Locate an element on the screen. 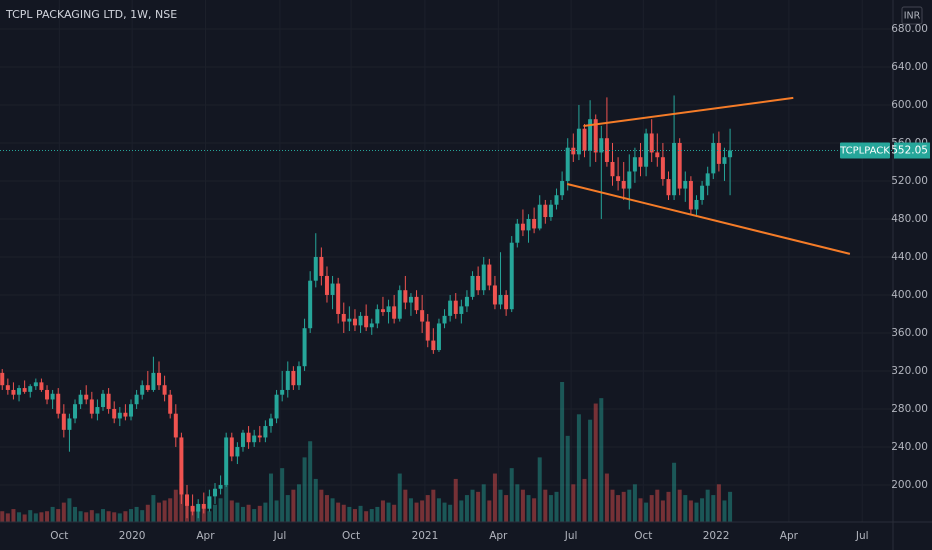 The height and width of the screenshot is (550, 932). y-tick-label: 640.00 is located at coordinates (909, 67).